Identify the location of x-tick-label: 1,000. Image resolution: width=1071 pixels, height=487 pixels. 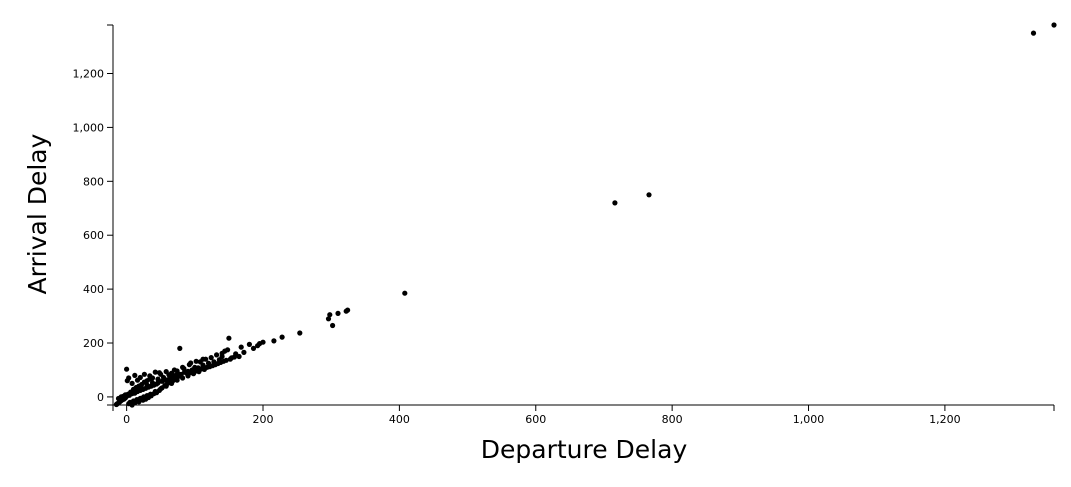
(809, 419).